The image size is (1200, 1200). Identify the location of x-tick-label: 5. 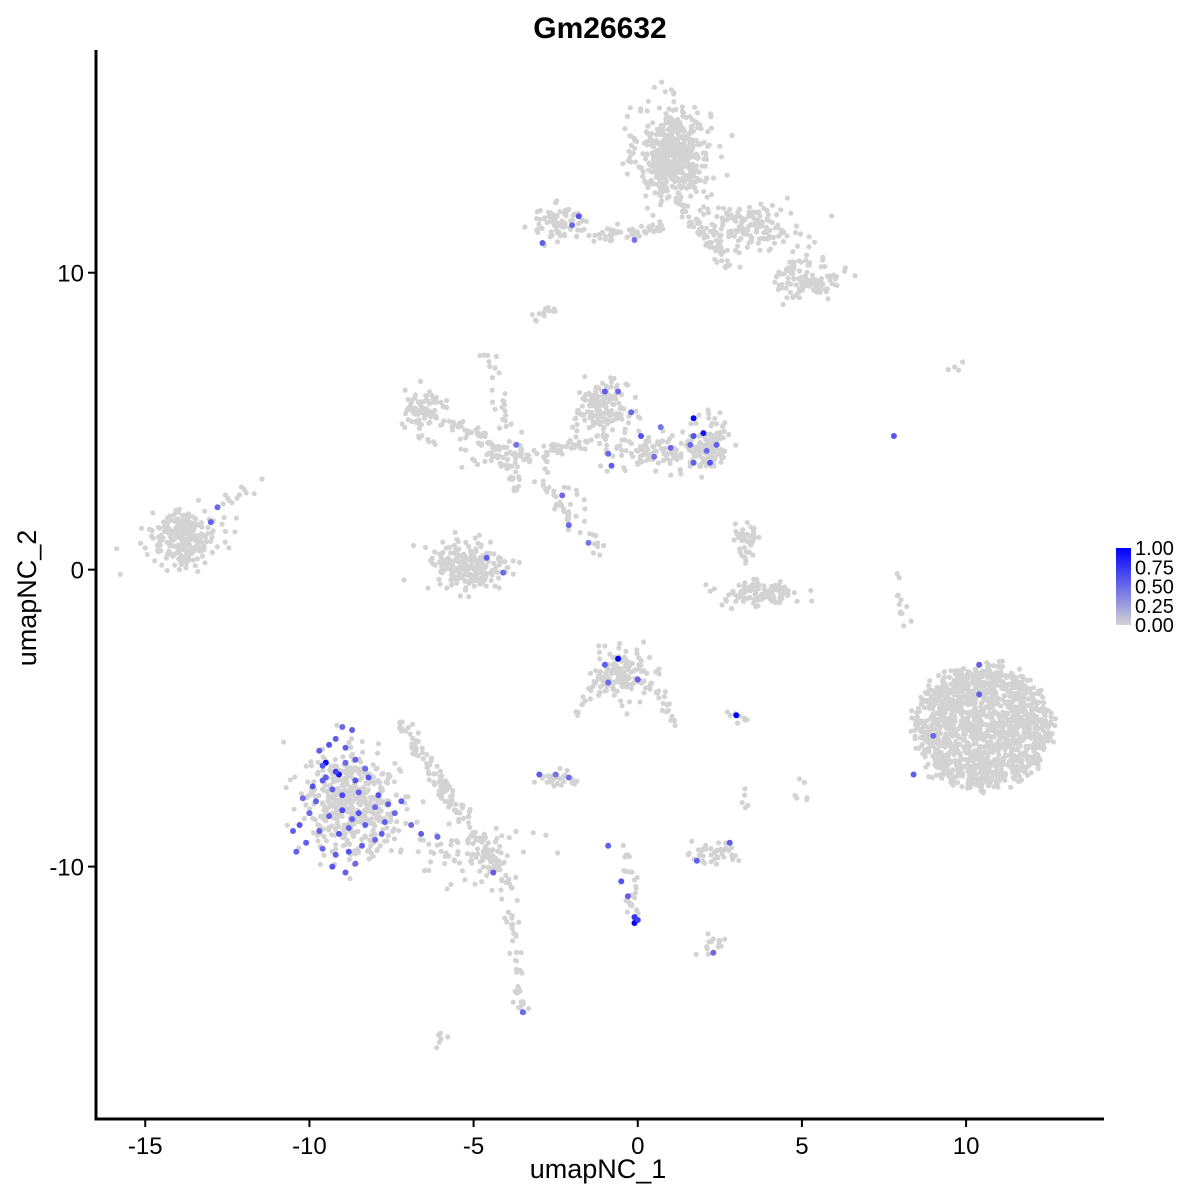
(801, 1146).